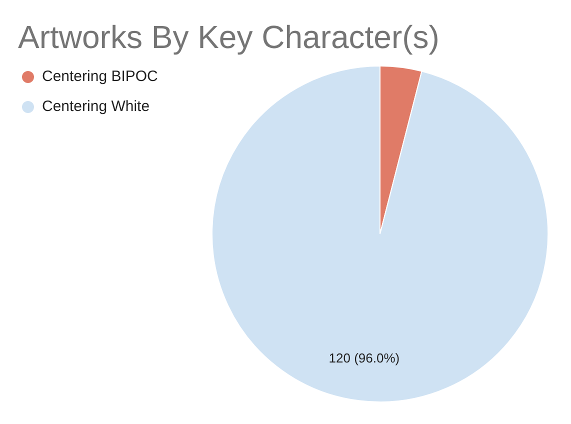 The width and height of the screenshot is (571, 424). Describe the element at coordinates (96, 106) in the screenshot. I see `legend-label: Centering White` at that location.